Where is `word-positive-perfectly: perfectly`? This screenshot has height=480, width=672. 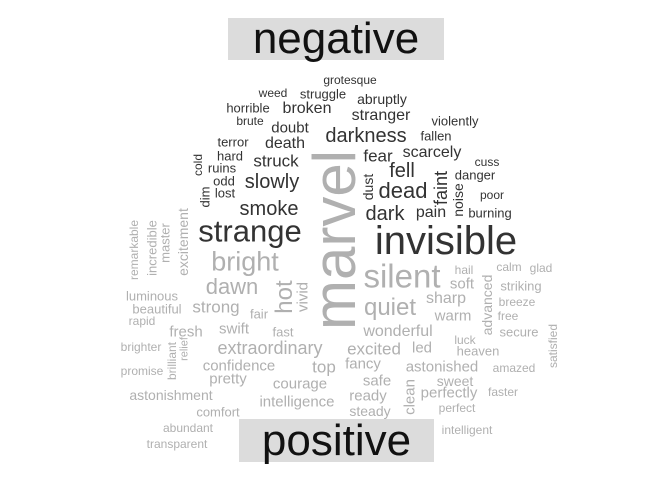
word-positive-perfectly: perfectly is located at coordinates (449, 393).